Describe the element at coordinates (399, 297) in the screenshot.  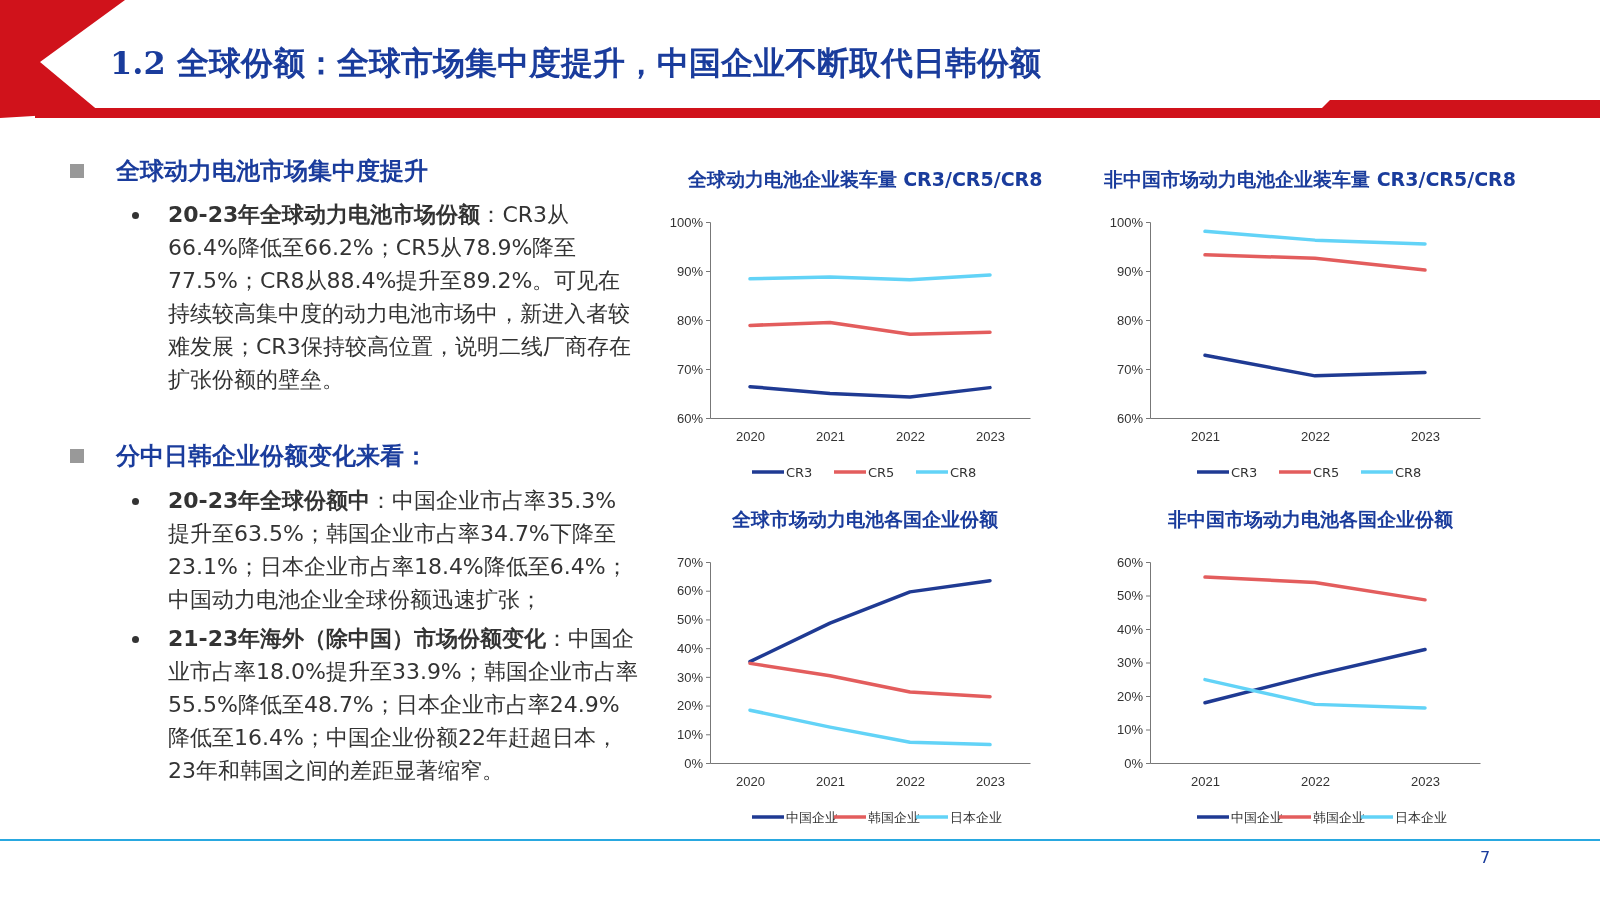
I see `text: 20-23年全球动力电池市场份额：CR3从66.4%降低至66.2%；CR5从78.9%降至77.5%；CR8从88.4%提升至89.2%。可见在持续较高集中度的动力电池市场中，新进入者较难发展；CR3保持较高位置，说明二线厂商存在扩张份额的壁垒。` at that location.